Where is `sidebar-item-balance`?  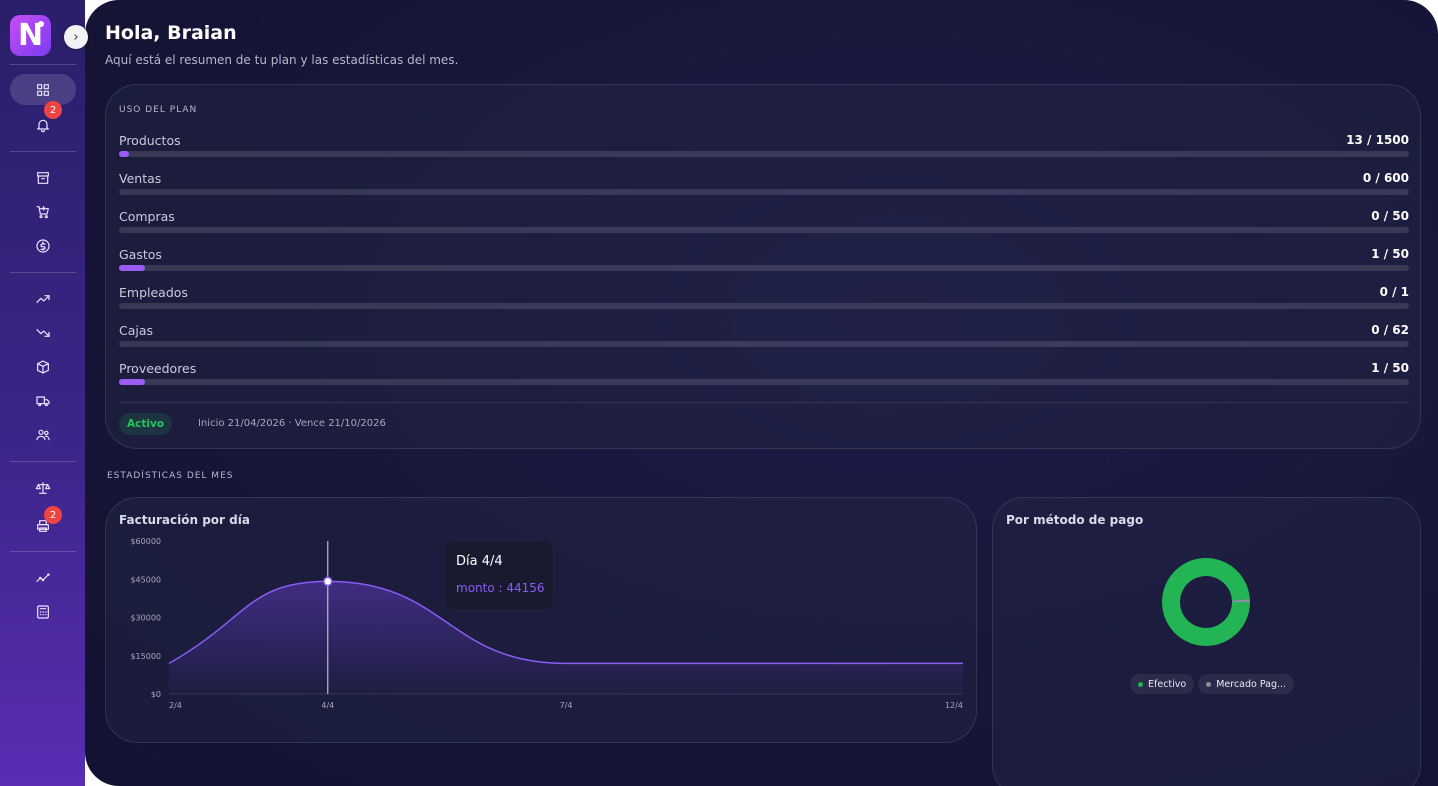
sidebar-item-balance is located at coordinates (43, 487).